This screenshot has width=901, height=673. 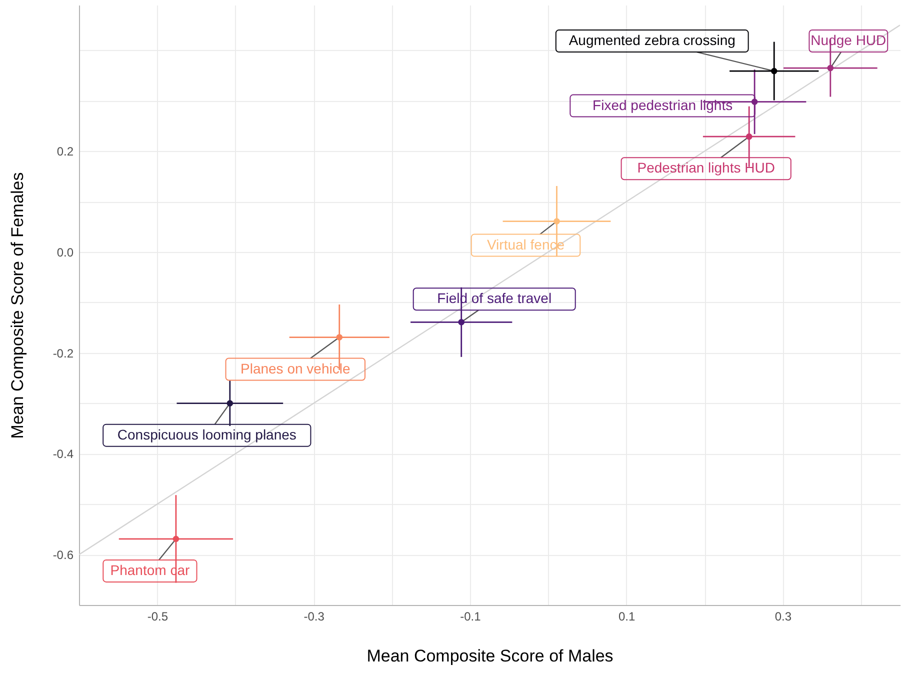 I want to click on text: Conspicuous looming planes, so click(x=206, y=434).